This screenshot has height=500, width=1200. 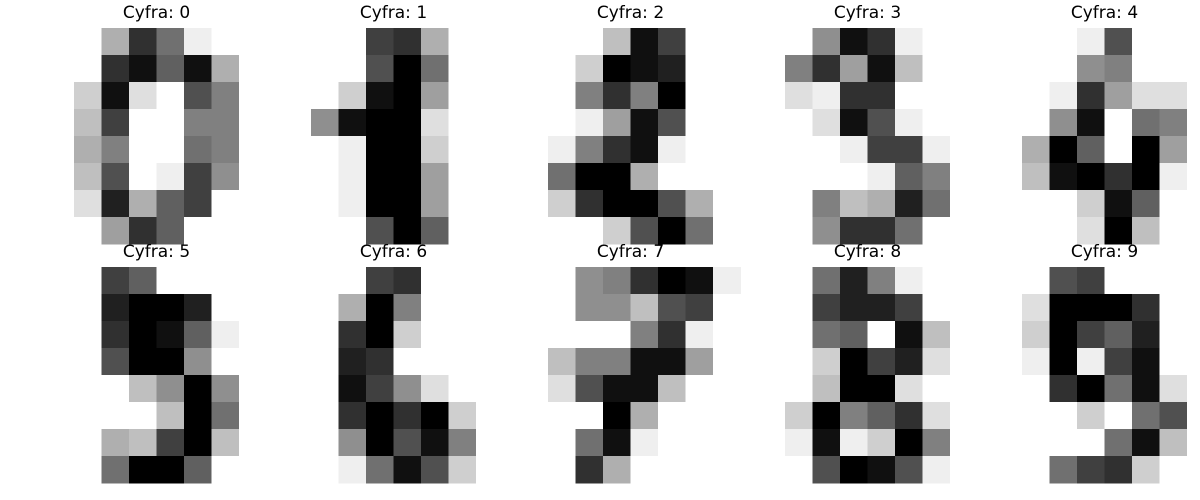 What do you see at coordinates (630, 252) in the screenshot?
I see `panel-title: Cyfra: 7` at bounding box center [630, 252].